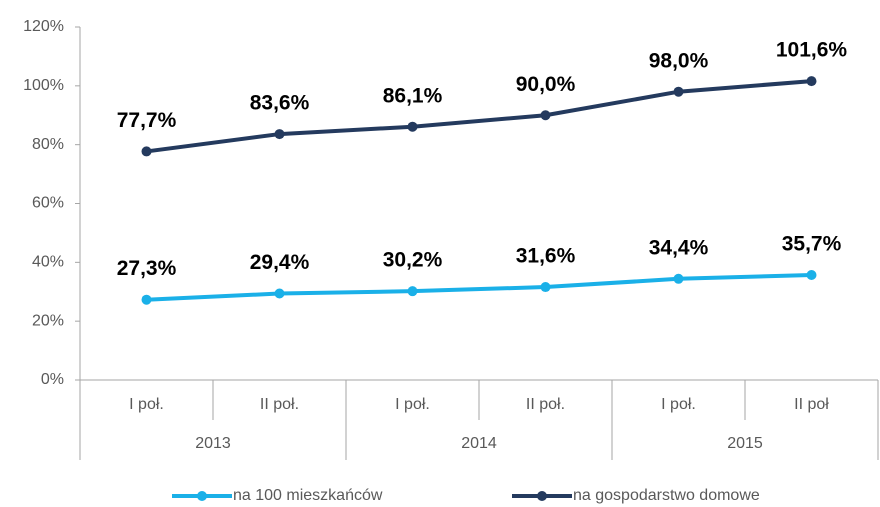 The width and height of the screenshot is (880, 507). I want to click on y-tick-label: 40%, so click(48, 262).